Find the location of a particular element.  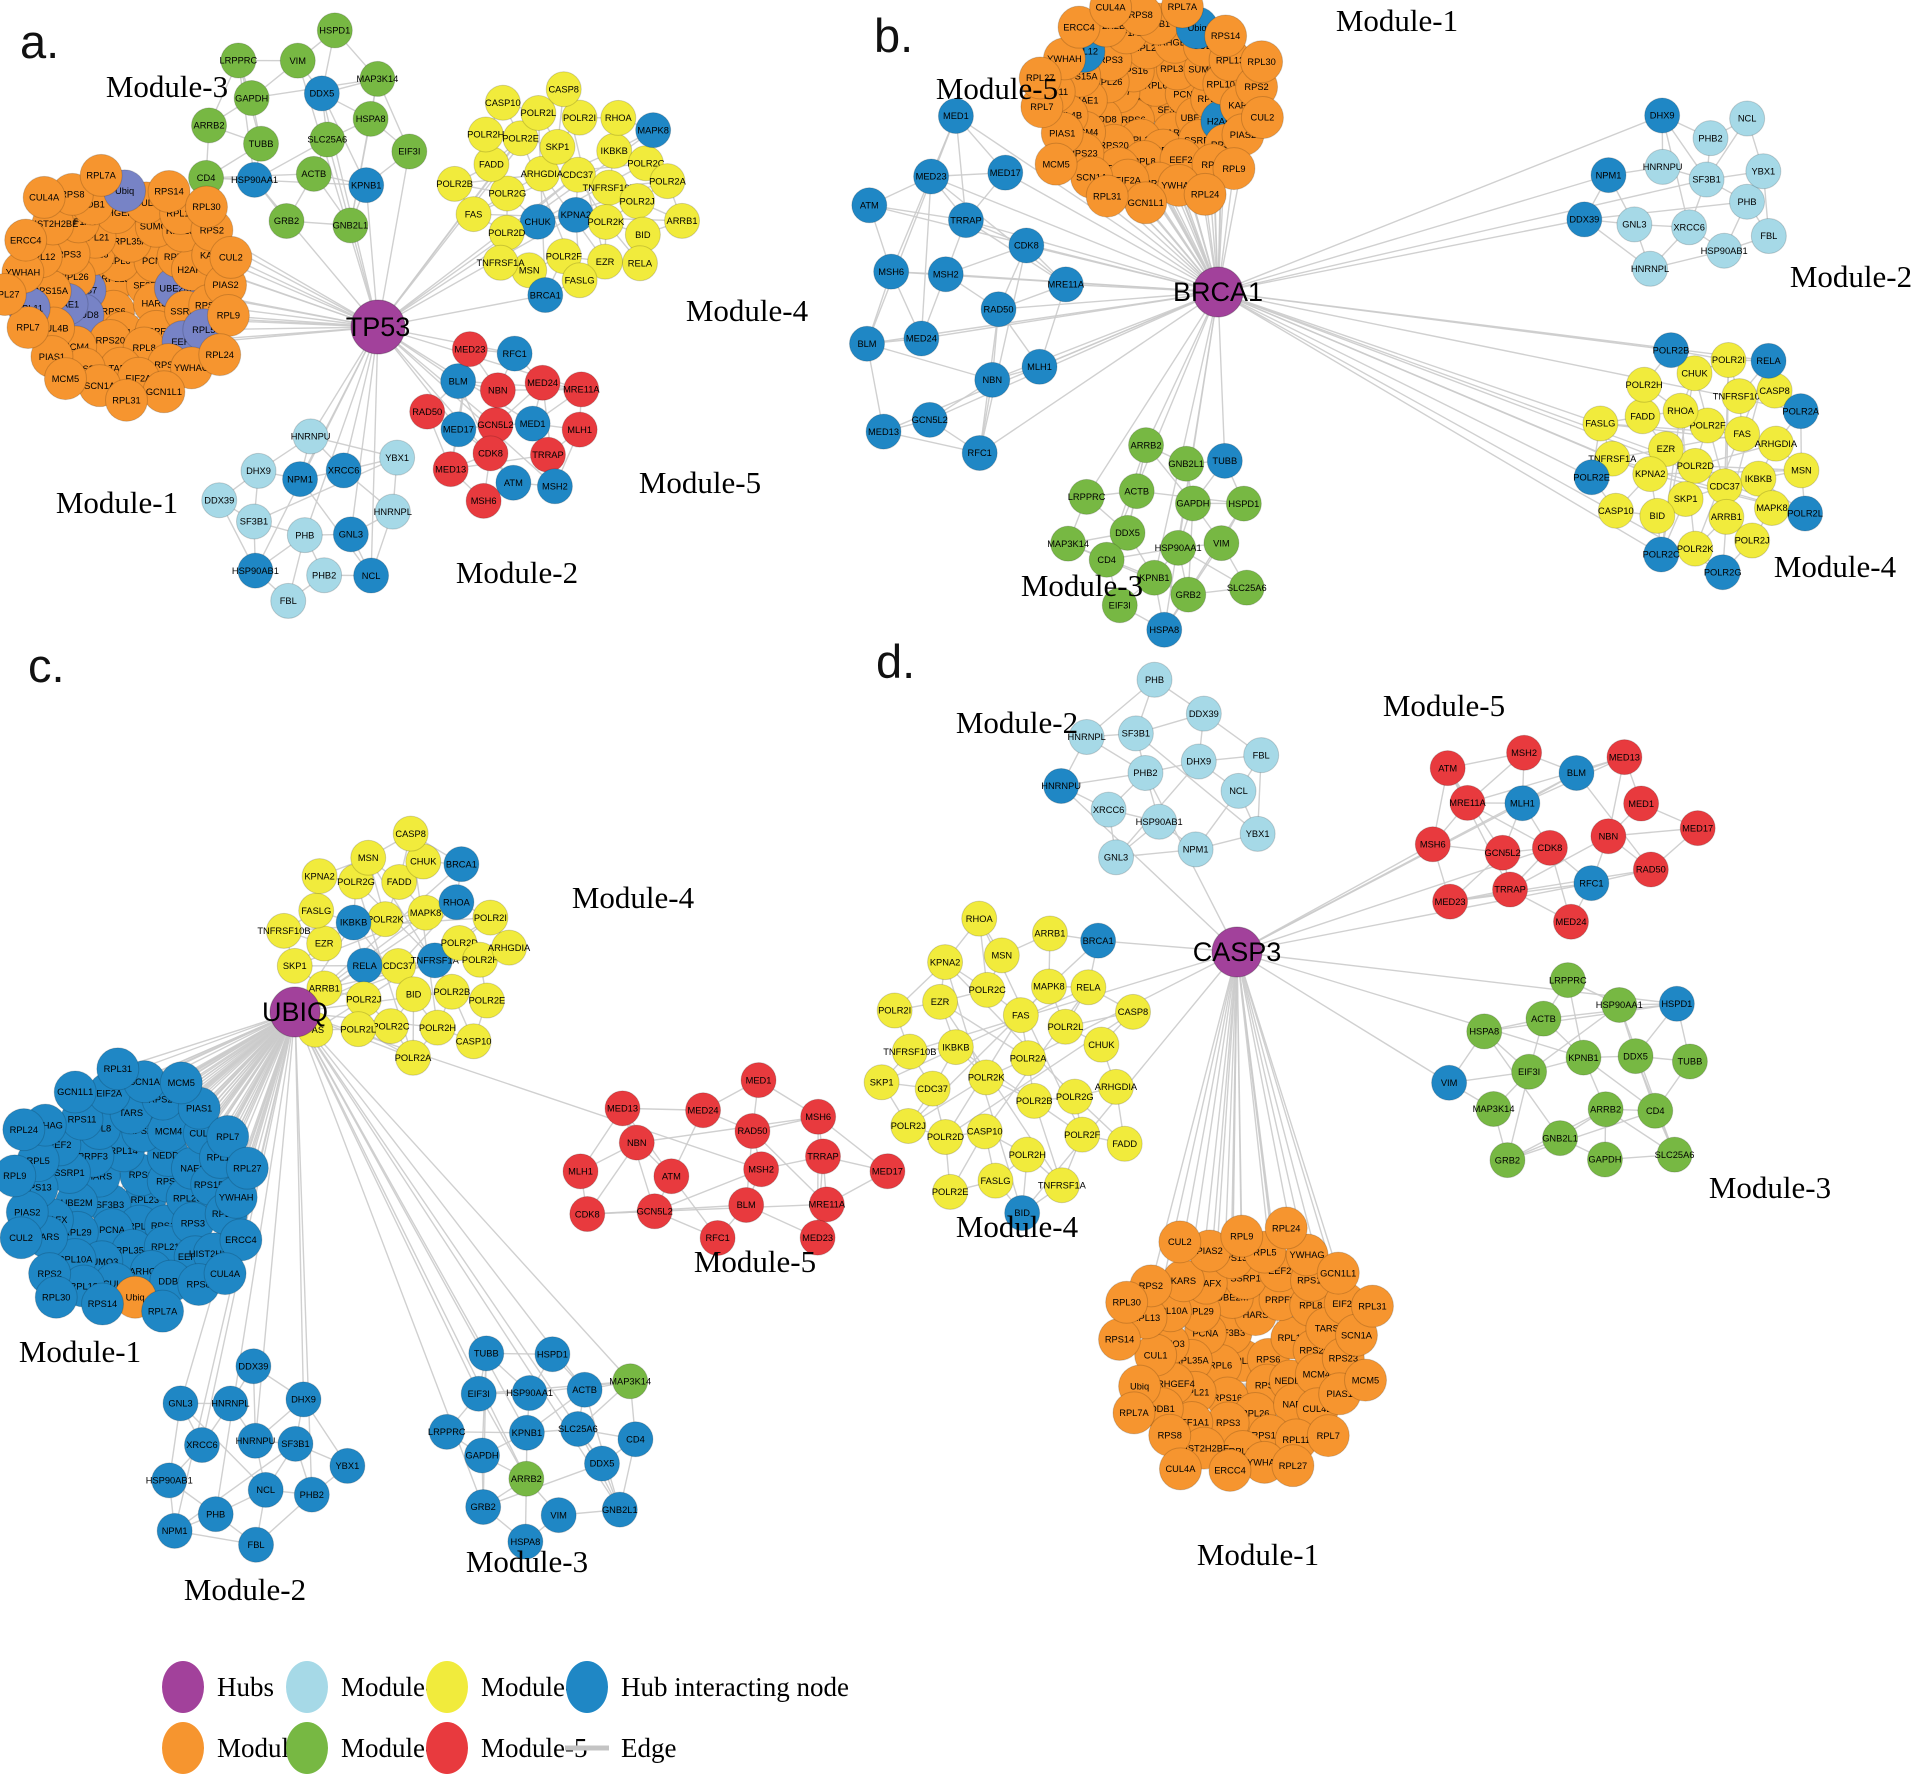

node-a-BRCA1 is located at coordinates (545, 295).